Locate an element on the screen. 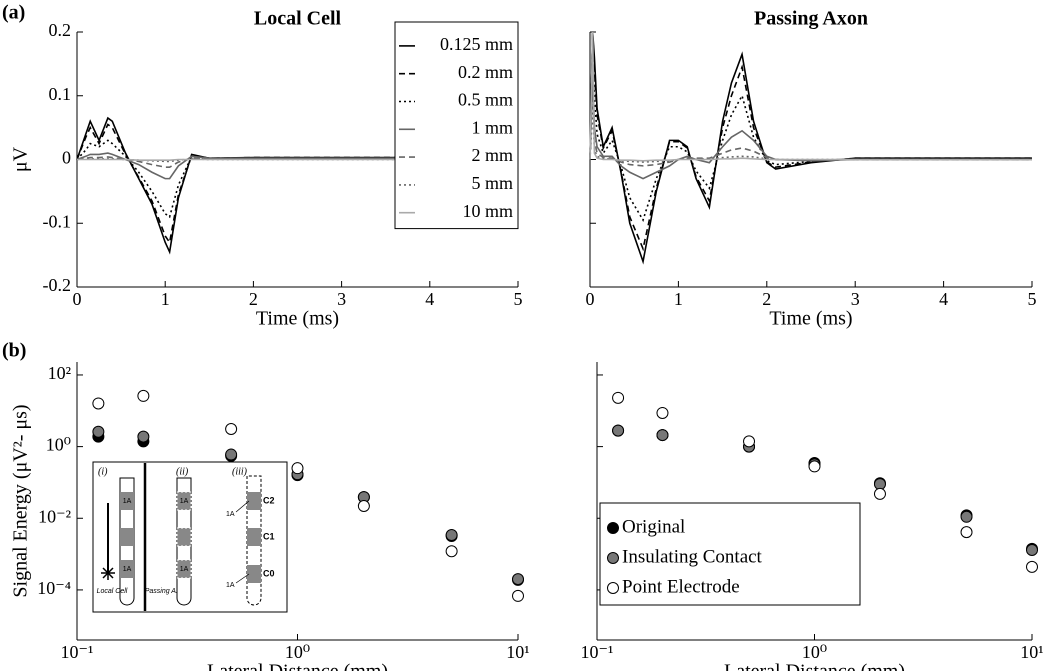 The image size is (1050, 671). y-tick-label: 10⁻⁴ is located at coordinates (54, 588).